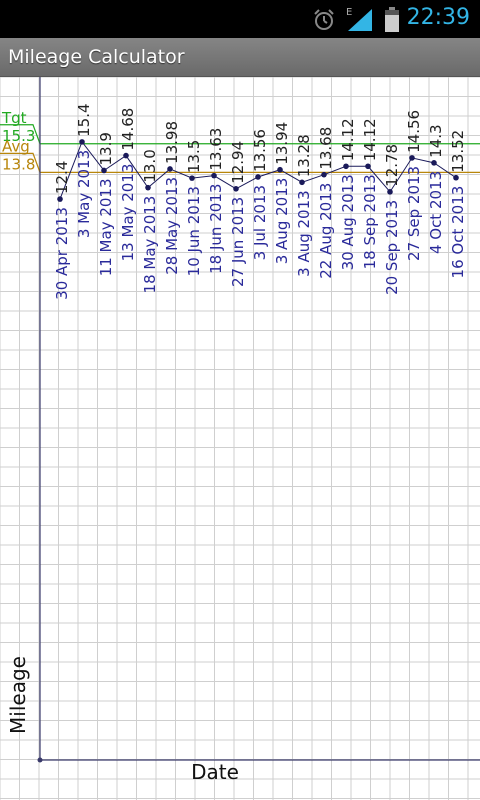 The image size is (480, 800). Describe the element at coordinates (238, 242) in the screenshot. I see `x-tick-label: 27 Jun 2013` at that location.